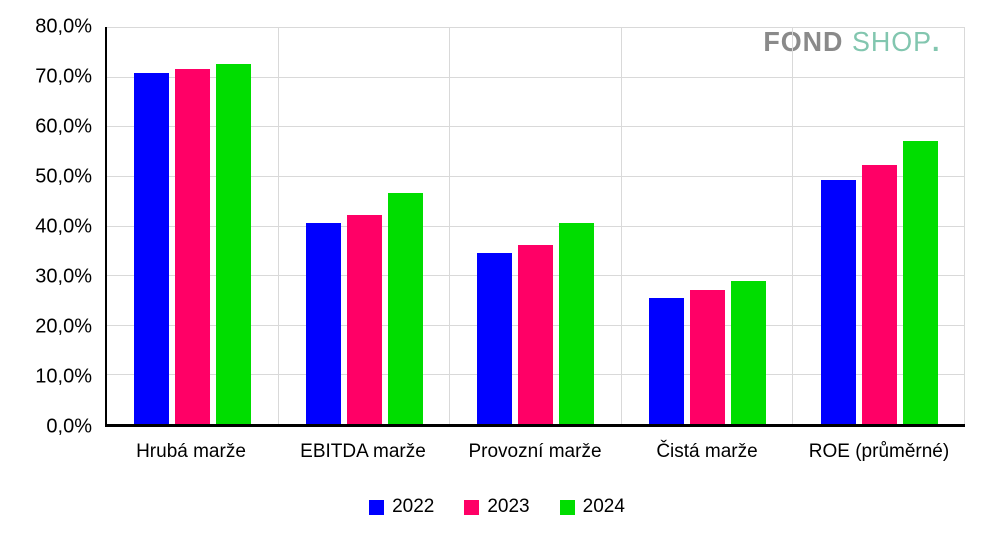  What do you see at coordinates (363, 451) in the screenshot?
I see `x-axis-category-label: EBITDA marže` at bounding box center [363, 451].